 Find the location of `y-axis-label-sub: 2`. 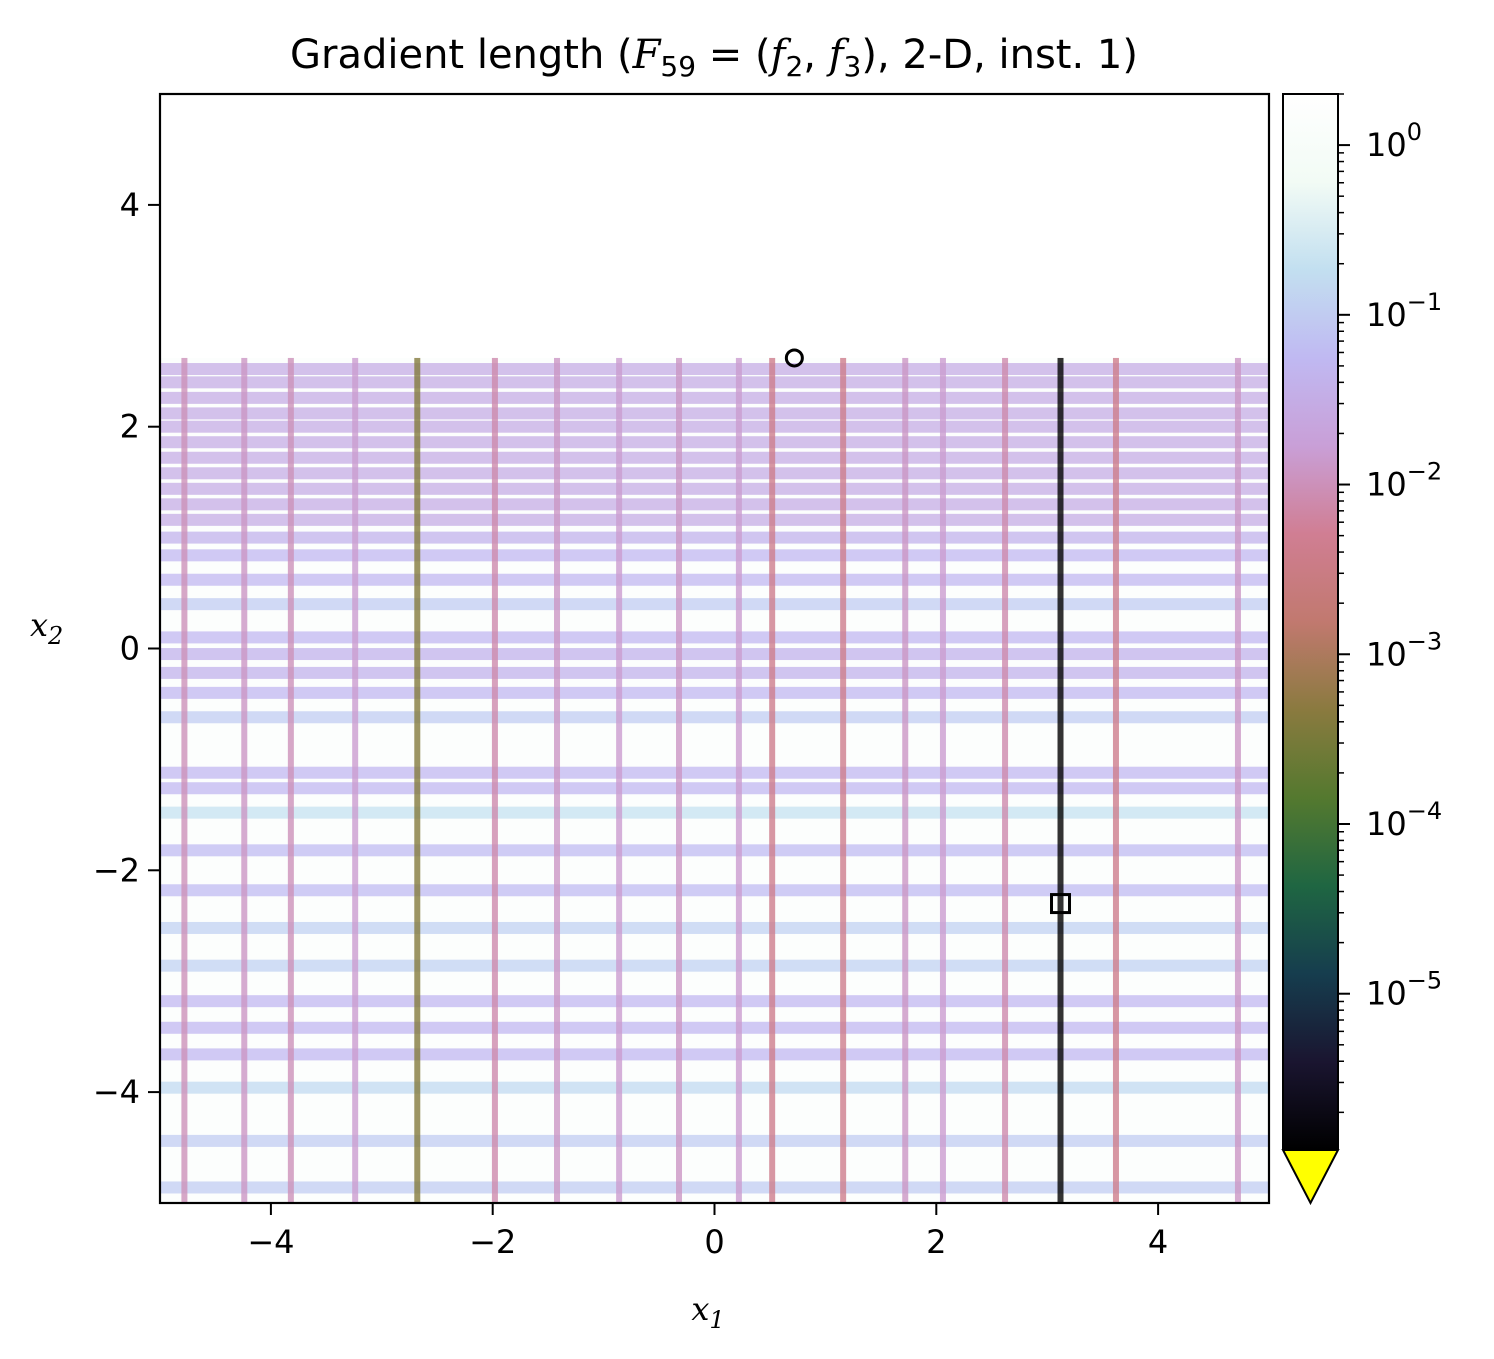

y-axis-label-sub: 2 is located at coordinates (55, 636).